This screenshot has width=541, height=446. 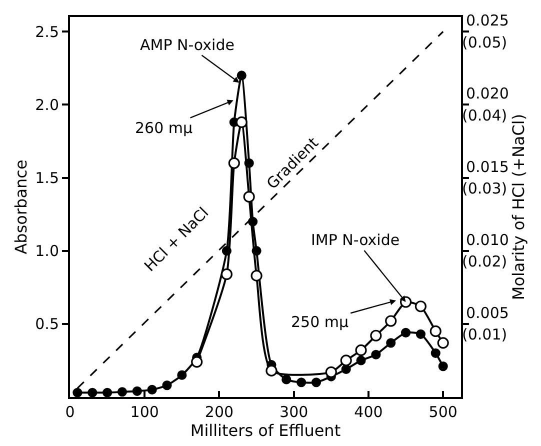 What do you see at coordinates (164, 128) in the screenshot?
I see `annotation: 260 mμ` at bounding box center [164, 128].